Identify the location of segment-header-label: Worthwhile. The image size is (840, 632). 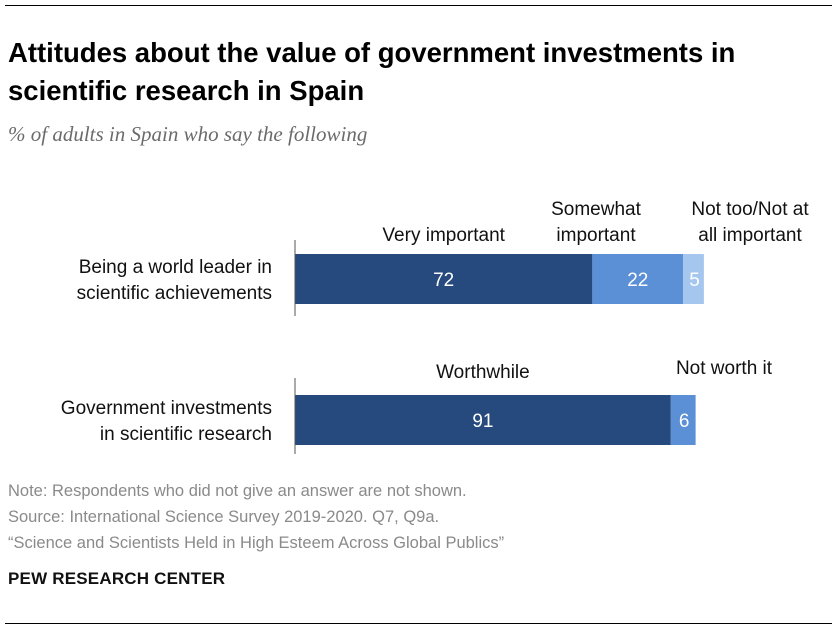
(483, 372).